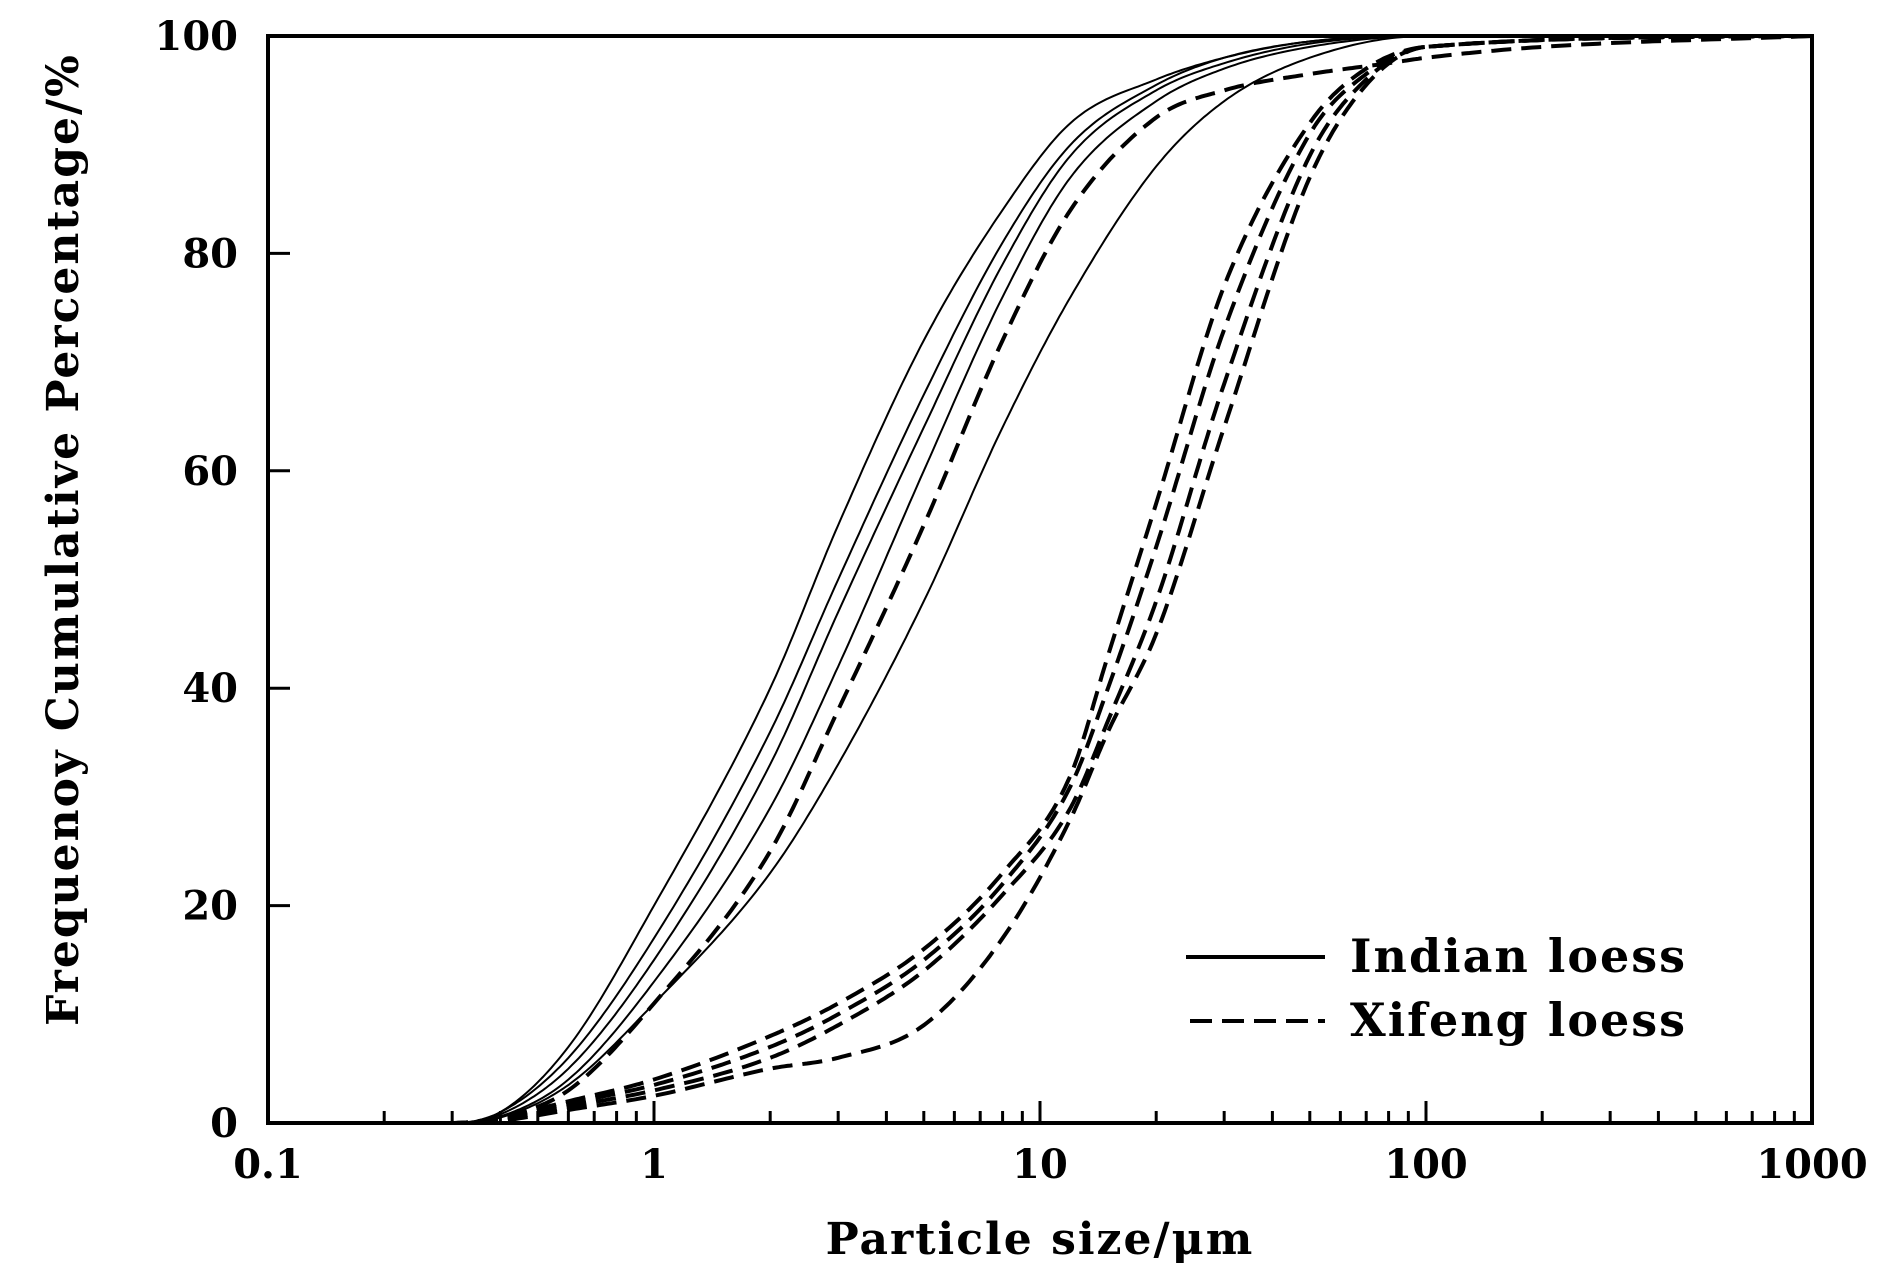  What do you see at coordinates (1811, 1164) in the screenshot?
I see `x-tick-label: 1000` at bounding box center [1811, 1164].